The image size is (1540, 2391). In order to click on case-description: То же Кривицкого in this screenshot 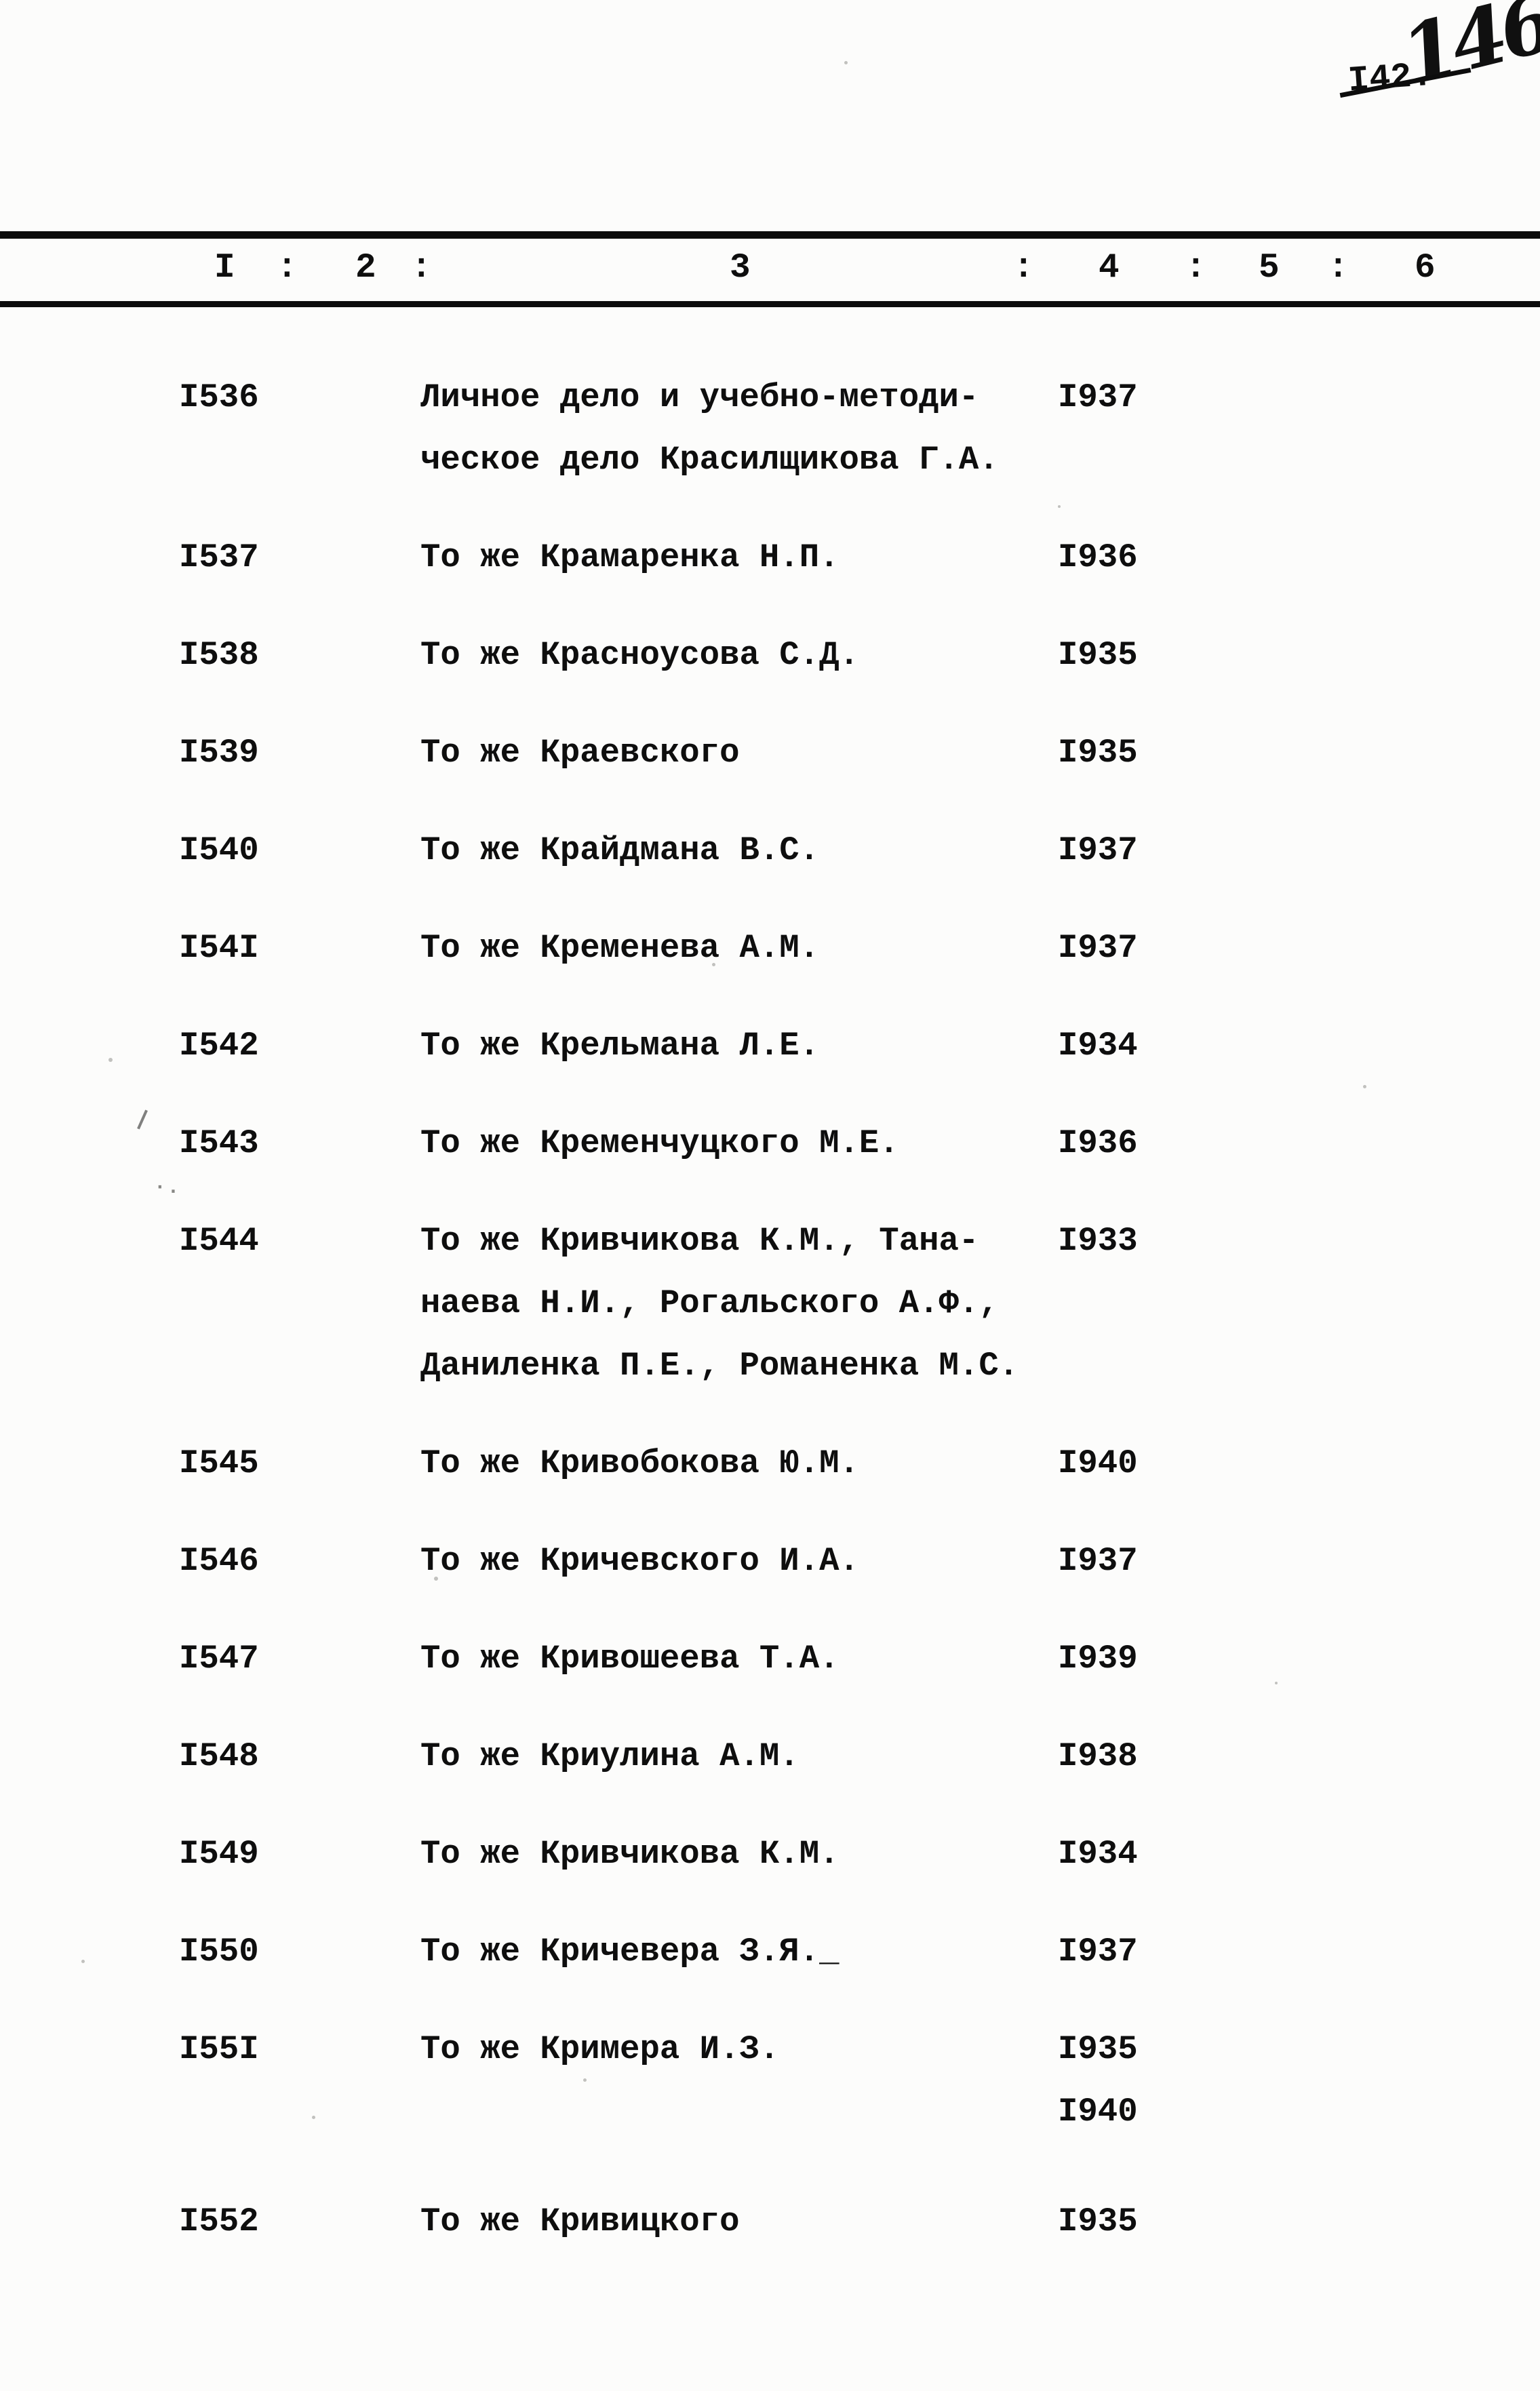, I will do `click(739, 2221)`.